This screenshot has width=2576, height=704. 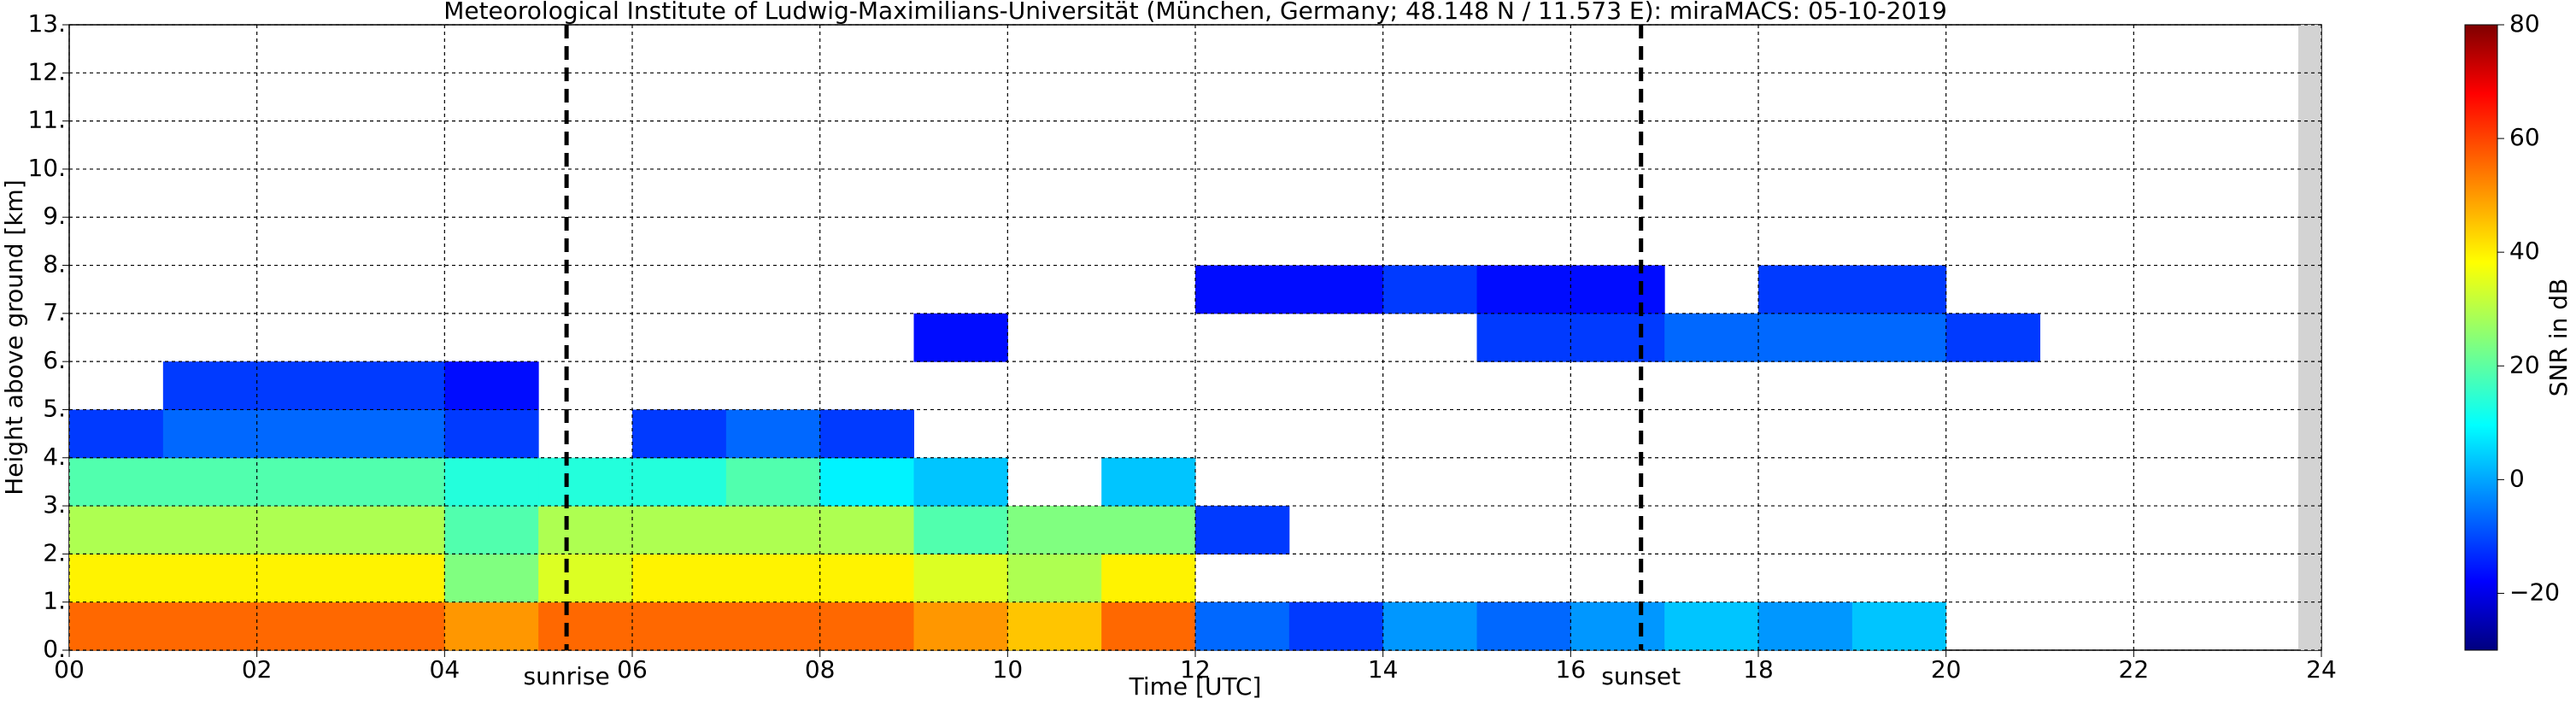 What do you see at coordinates (54, 504) in the screenshot?
I see `y-tick-label: 3.` at bounding box center [54, 504].